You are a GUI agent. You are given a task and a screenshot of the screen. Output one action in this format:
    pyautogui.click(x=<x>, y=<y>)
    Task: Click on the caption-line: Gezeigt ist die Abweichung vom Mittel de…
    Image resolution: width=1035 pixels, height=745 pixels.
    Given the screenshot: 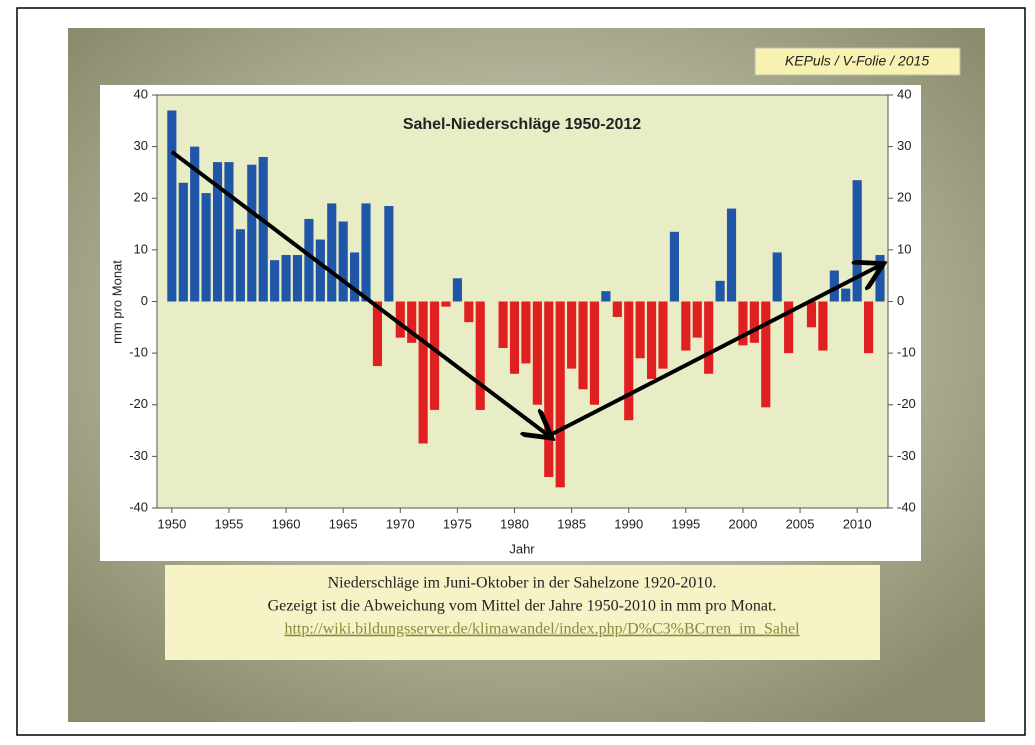 What is the action you would take?
    pyautogui.click(x=522, y=606)
    